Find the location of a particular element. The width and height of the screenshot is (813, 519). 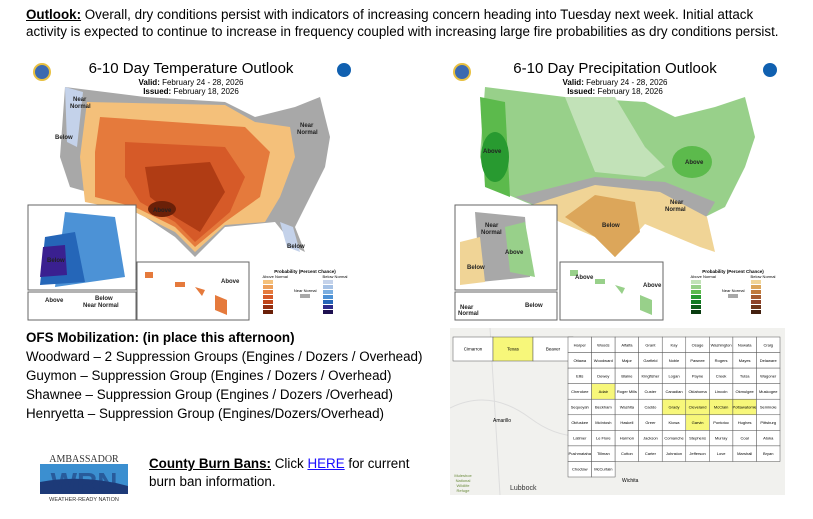

county-hughes: Hughes is located at coordinates (744, 422).